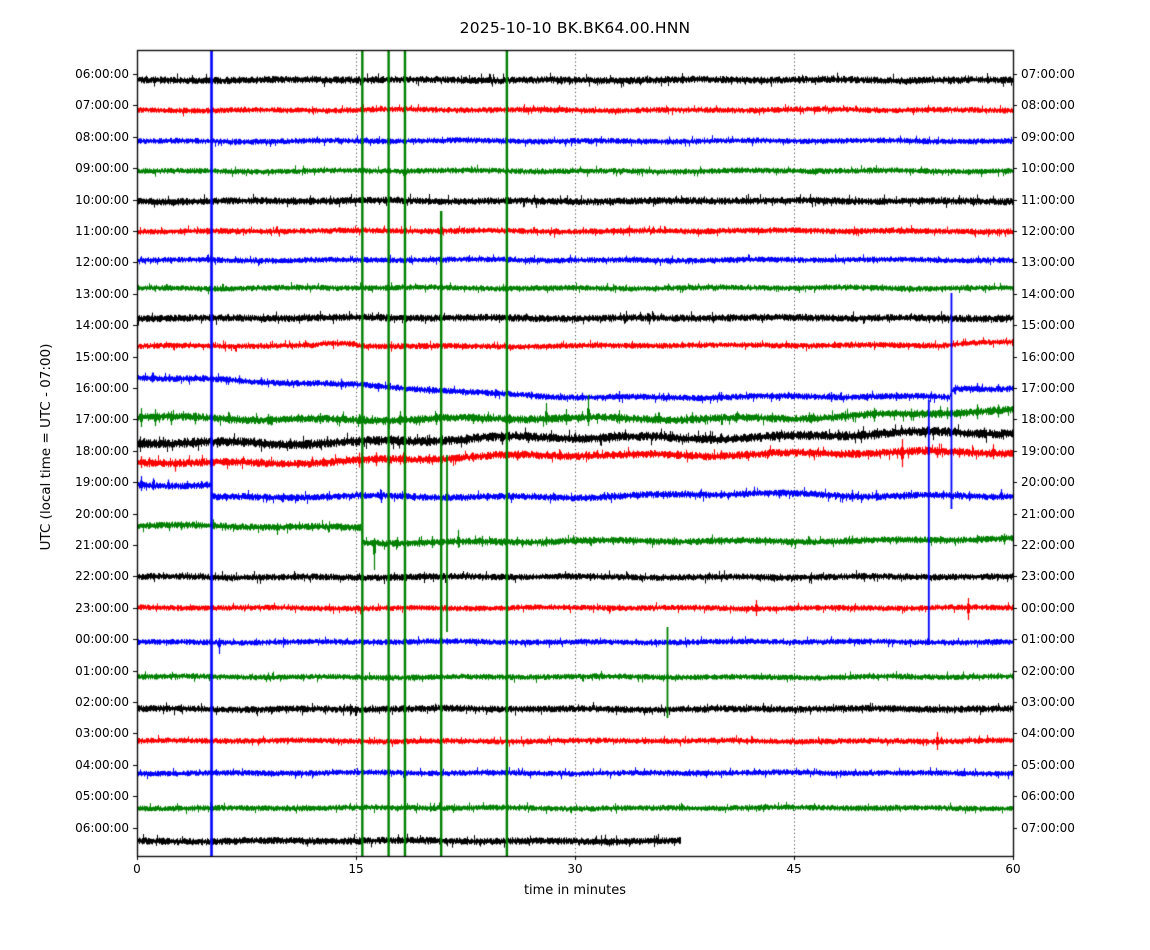 Image resolution: width=1150 pixels, height=950 pixels. Describe the element at coordinates (102, 293) in the screenshot. I see `y-tick-label-left: 13:00:00` at that location.